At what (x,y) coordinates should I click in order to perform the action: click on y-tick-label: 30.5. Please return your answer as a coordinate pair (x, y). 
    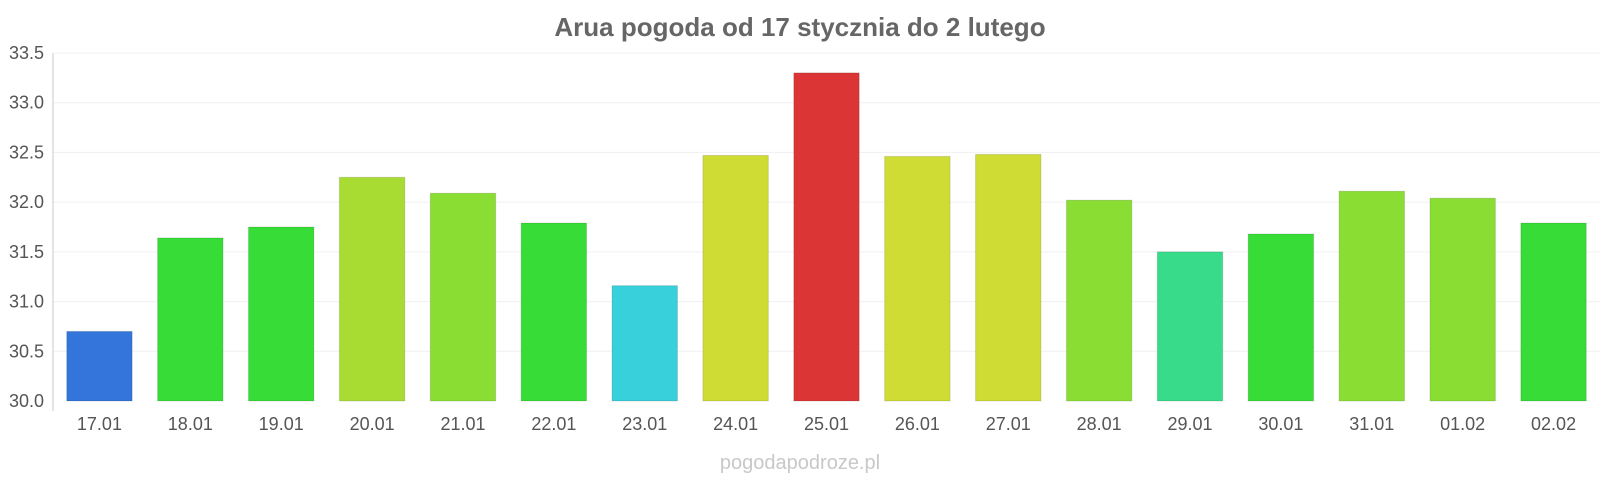
    Looking at the image, I should click on (26, 351).